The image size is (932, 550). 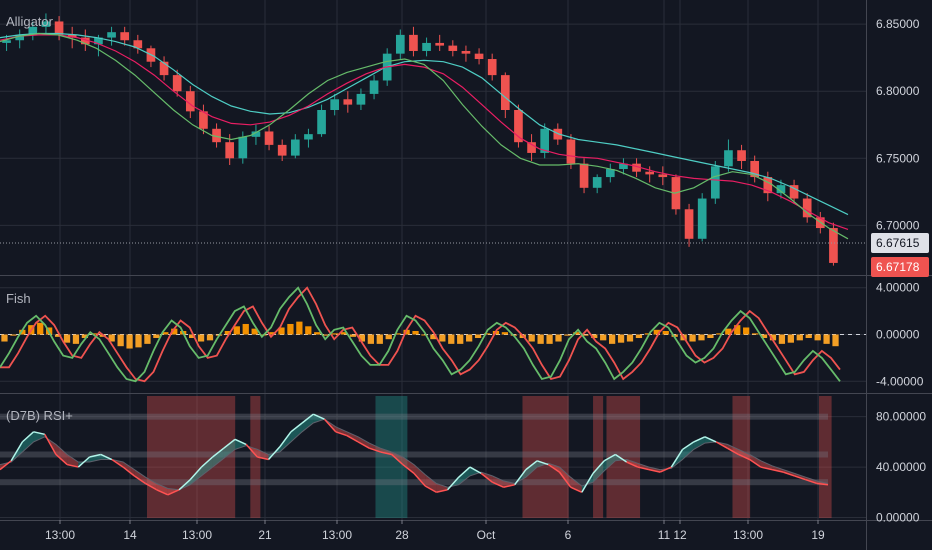 I want to click on price-tick-label: 6.75000, so click(x=898, y=158).